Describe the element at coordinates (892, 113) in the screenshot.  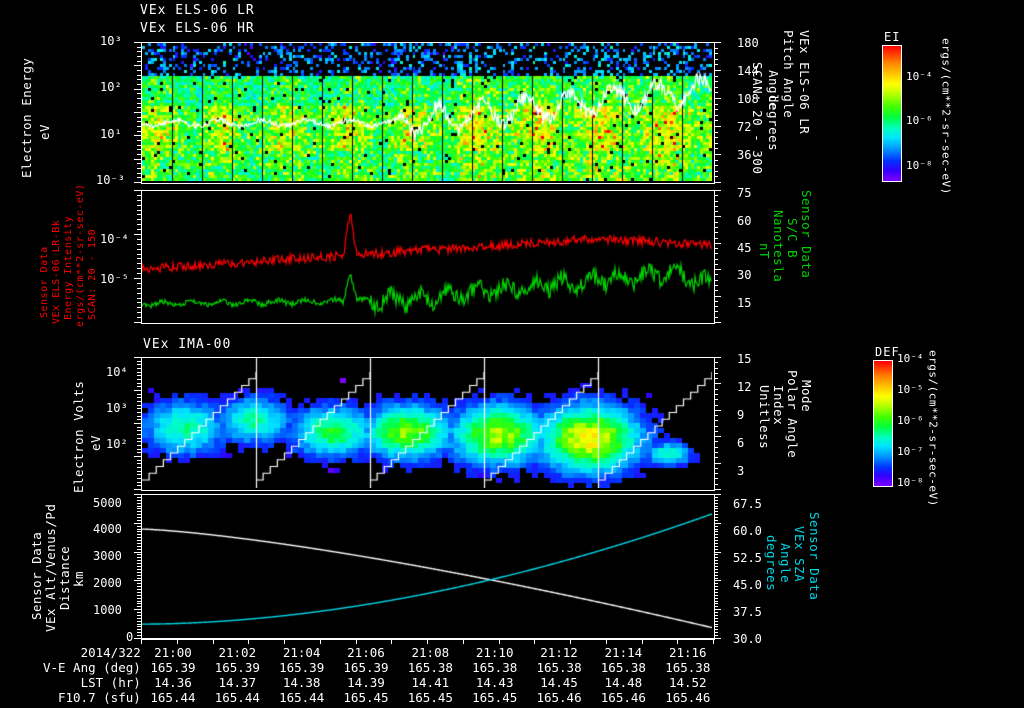
I see `colorbar1` at that location.